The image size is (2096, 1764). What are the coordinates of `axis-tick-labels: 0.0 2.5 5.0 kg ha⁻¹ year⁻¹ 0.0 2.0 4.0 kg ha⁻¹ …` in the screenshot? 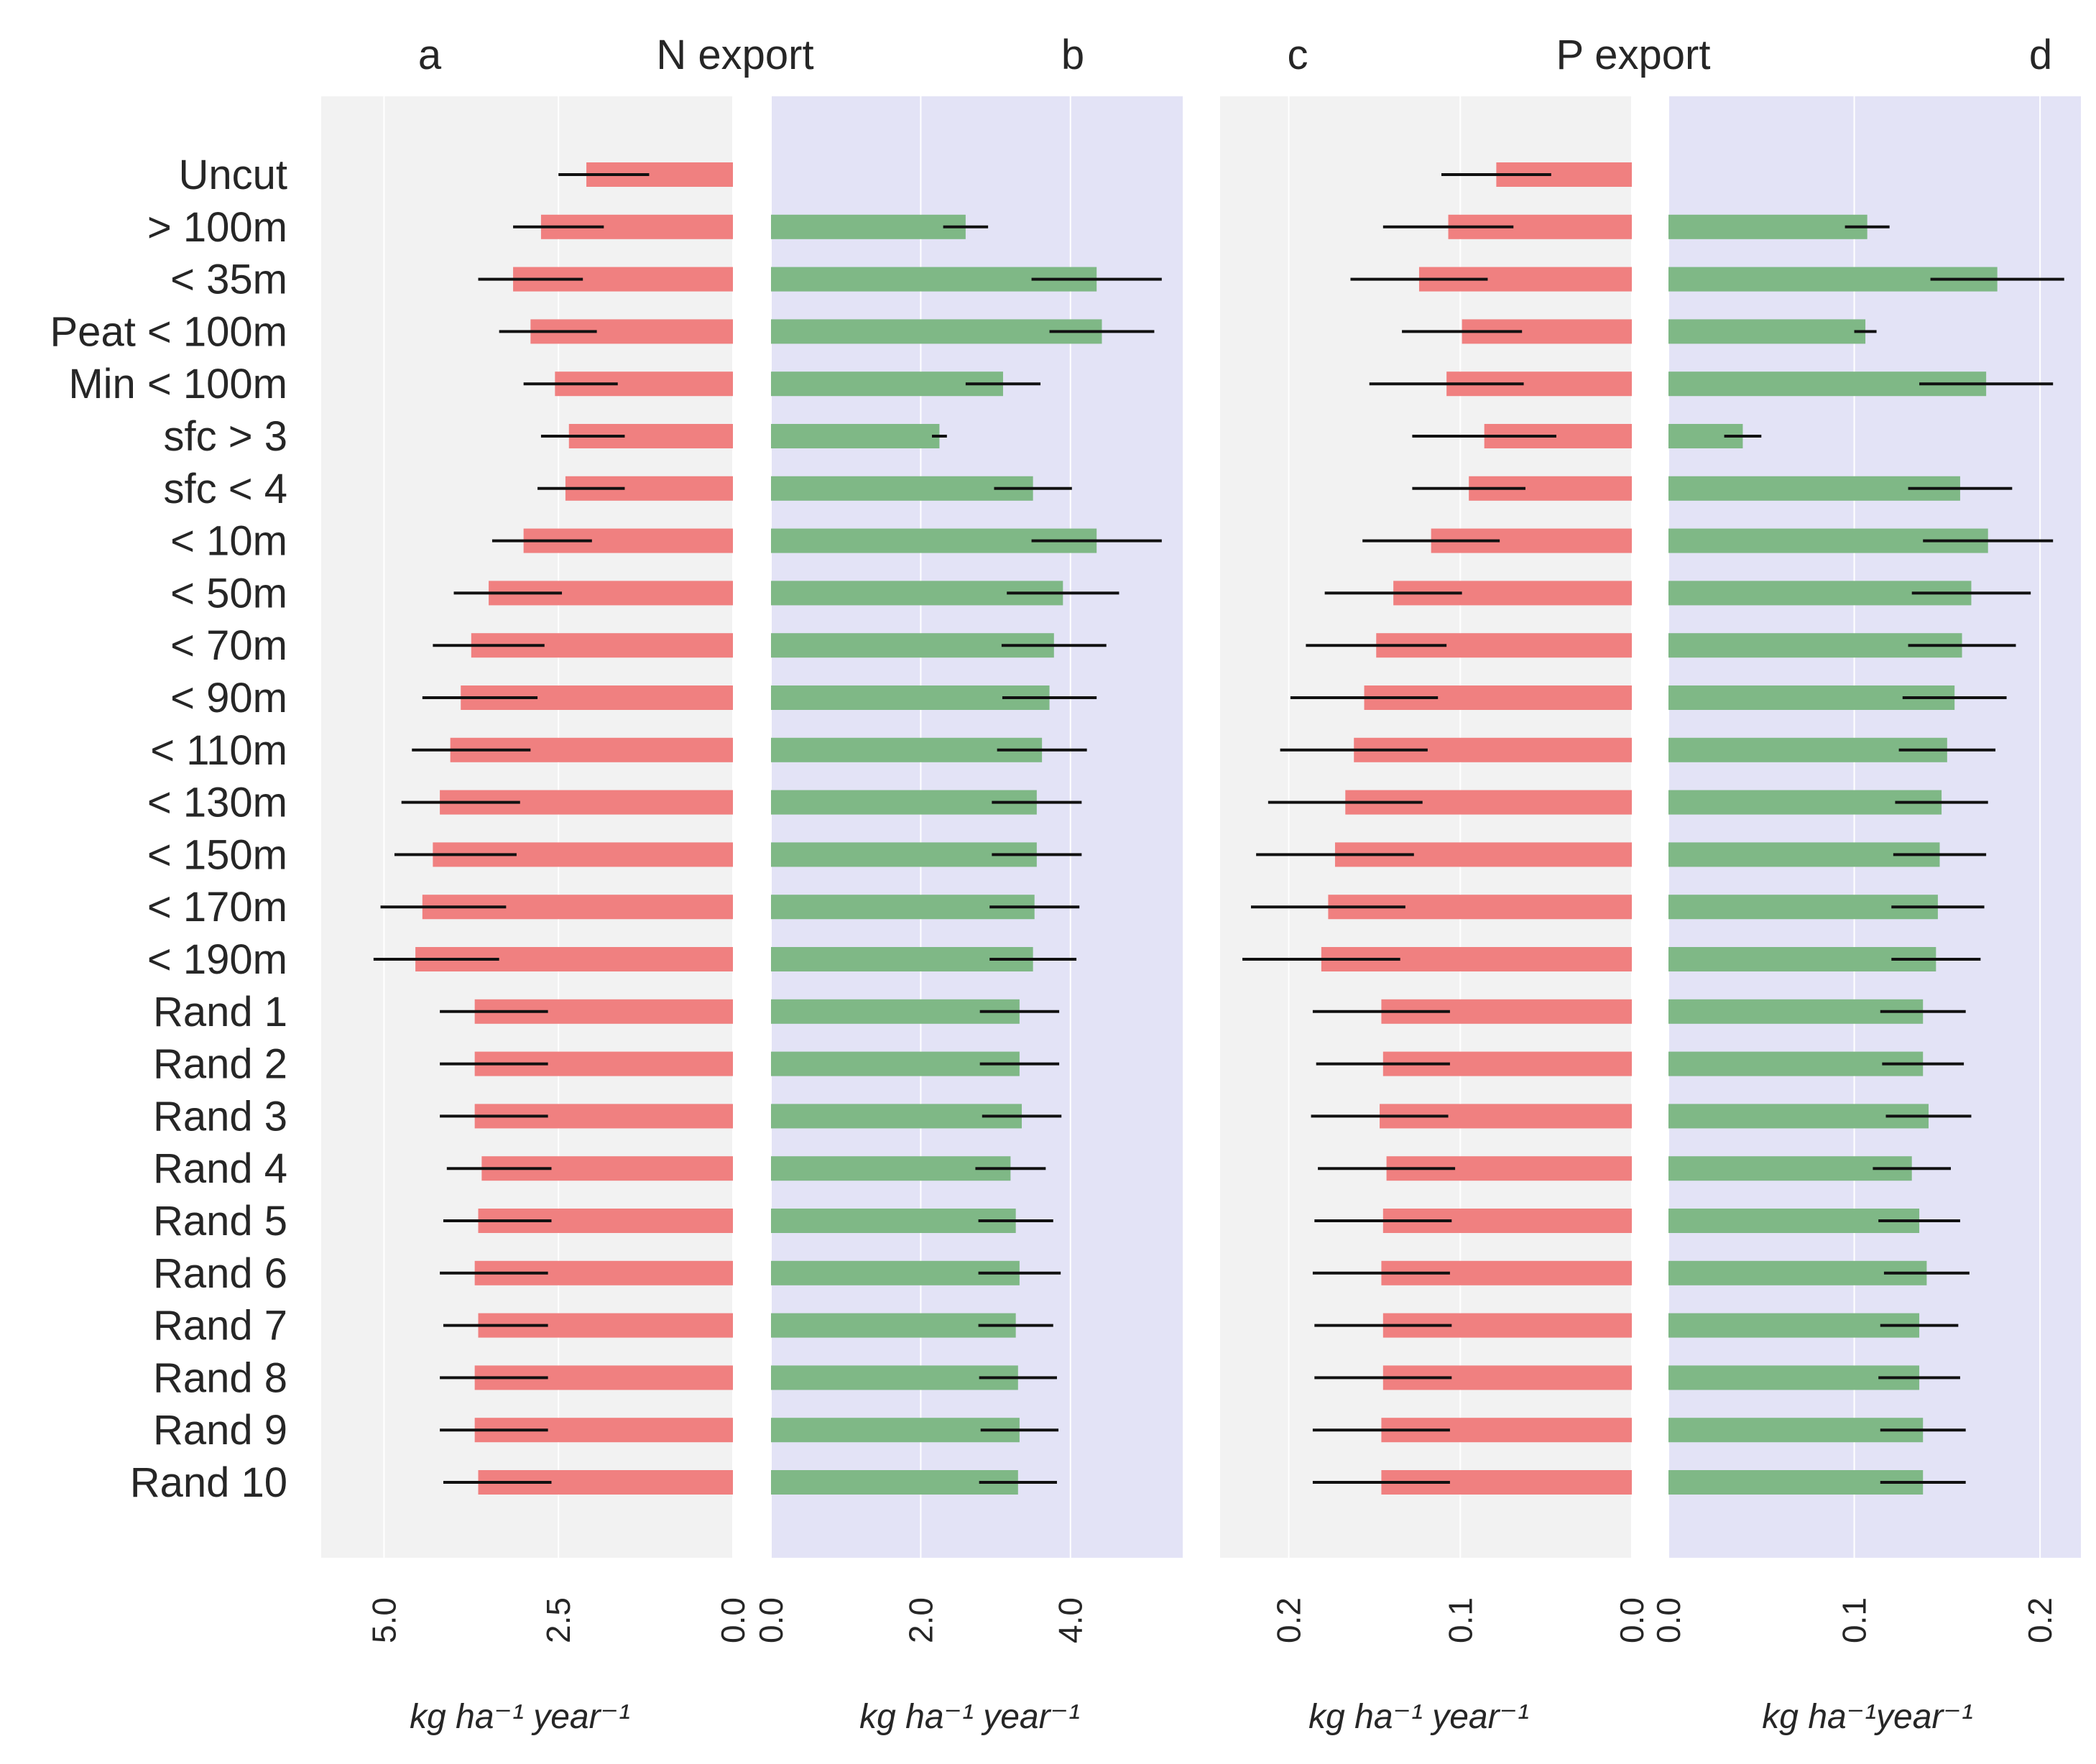 It's located at (1212, 1666).